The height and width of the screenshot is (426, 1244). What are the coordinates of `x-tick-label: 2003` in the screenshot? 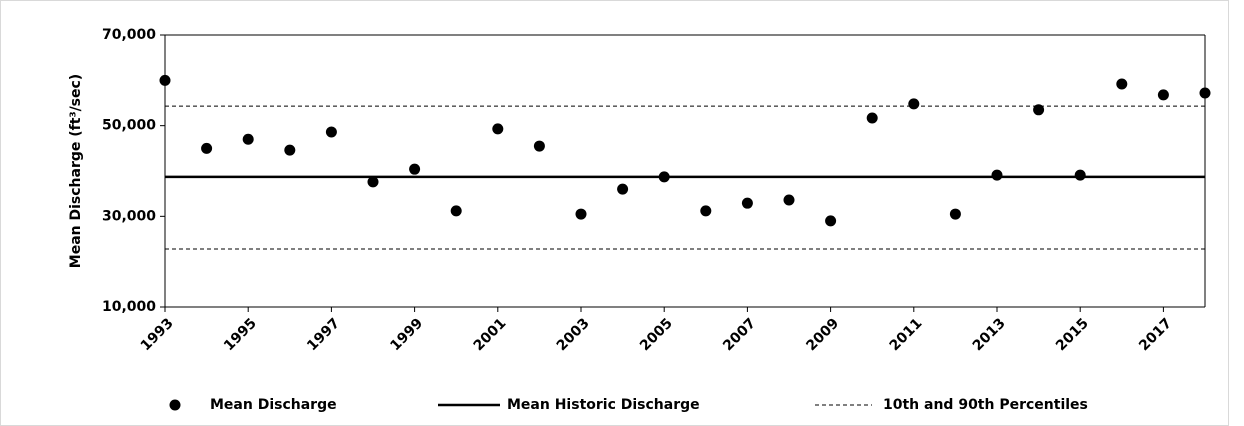 It's located at (573, 334).